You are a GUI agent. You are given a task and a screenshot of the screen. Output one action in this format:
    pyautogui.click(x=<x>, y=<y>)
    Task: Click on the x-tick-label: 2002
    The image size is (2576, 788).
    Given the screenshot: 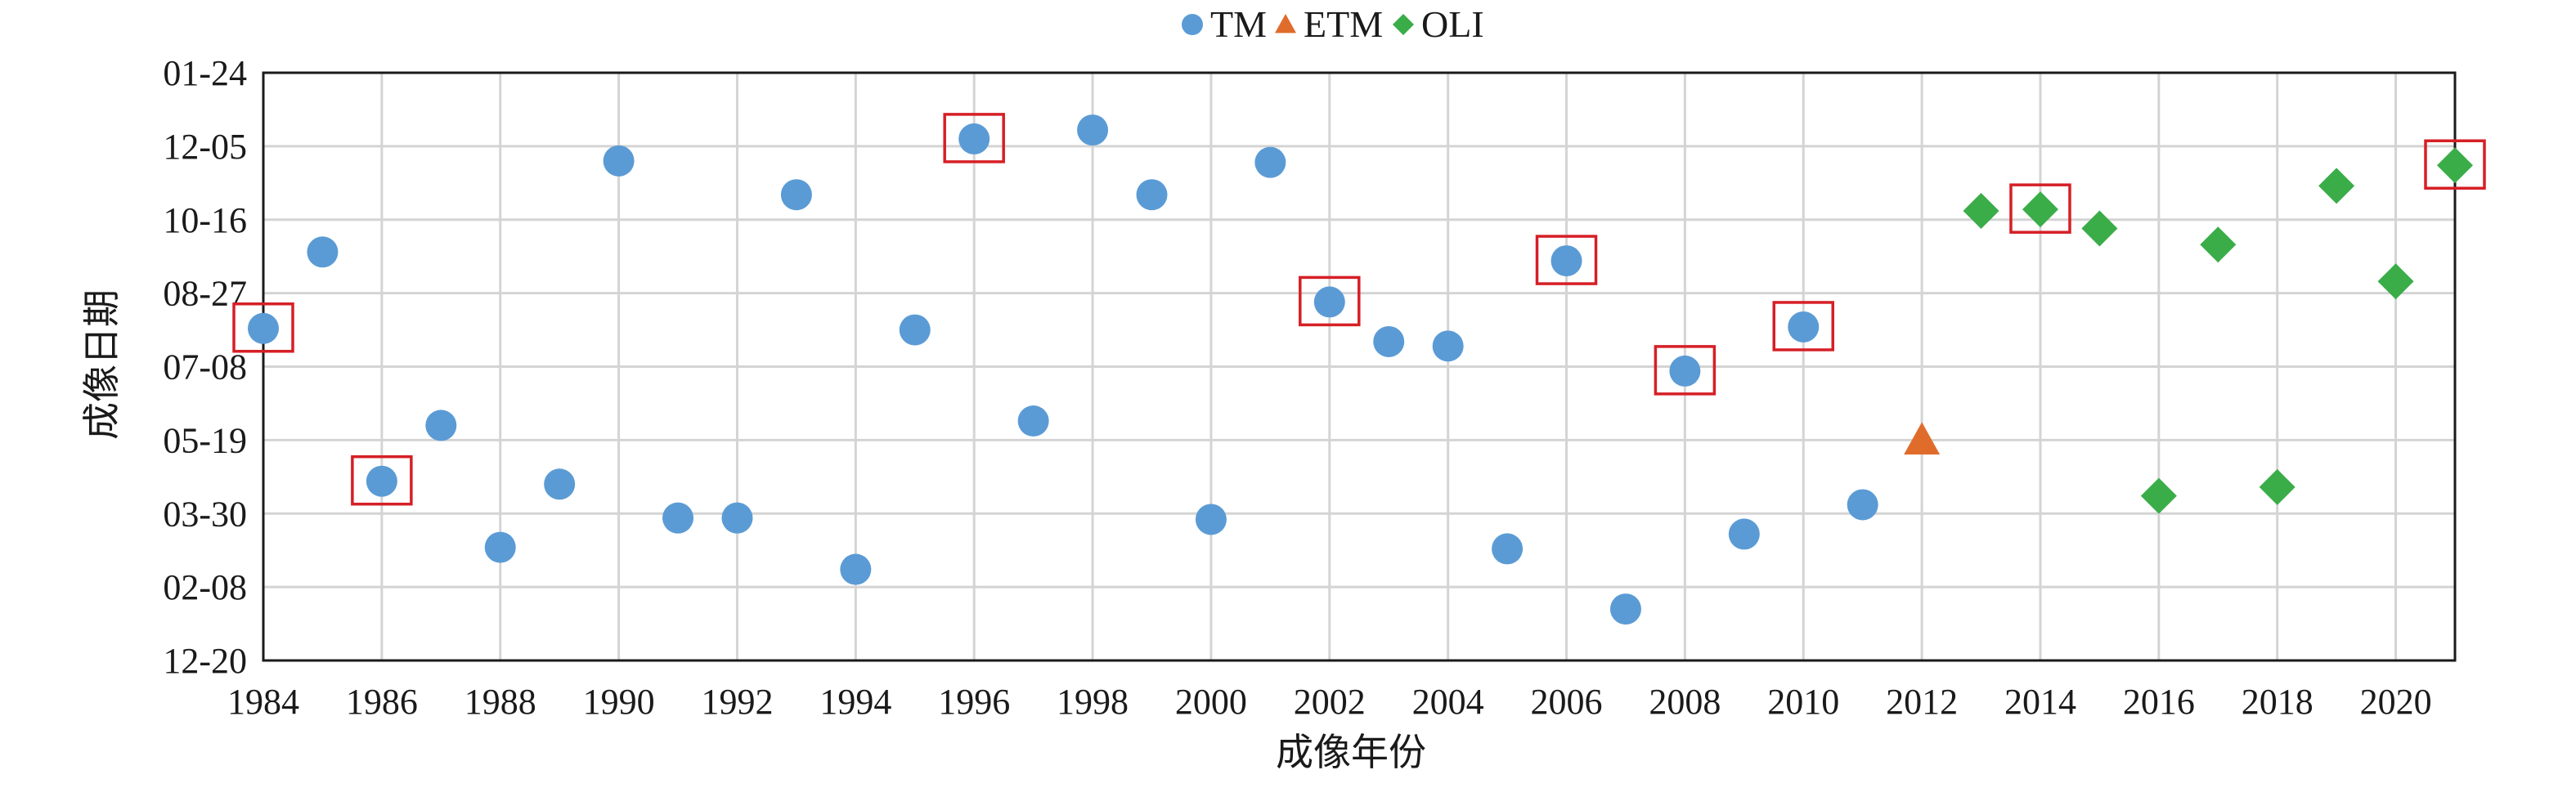 What is the action you would take?
    pyautogui.click(x=1330, y=702)
    